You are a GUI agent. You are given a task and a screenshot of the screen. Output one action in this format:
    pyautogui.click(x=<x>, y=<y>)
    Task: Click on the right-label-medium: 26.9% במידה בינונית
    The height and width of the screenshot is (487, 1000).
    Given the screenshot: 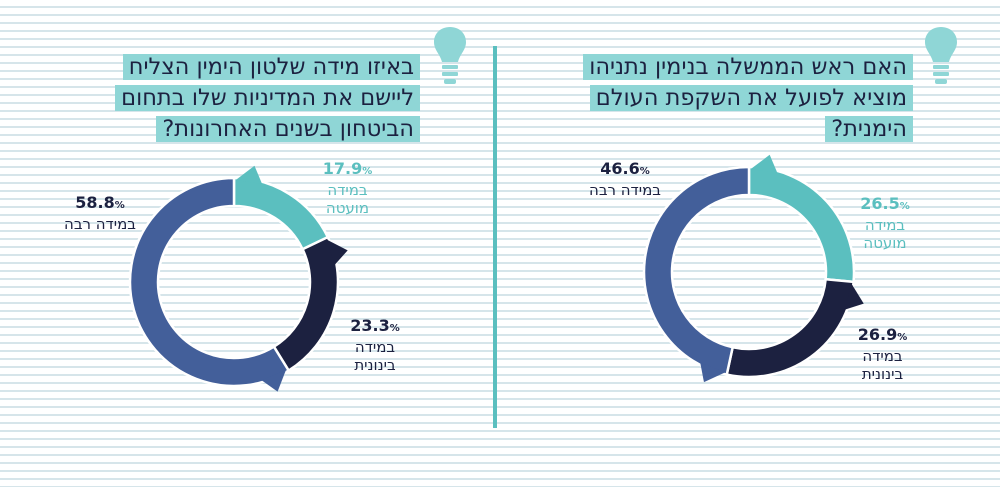 What is the action you would take?
    pyautogui.click(x=882, y=354)
    